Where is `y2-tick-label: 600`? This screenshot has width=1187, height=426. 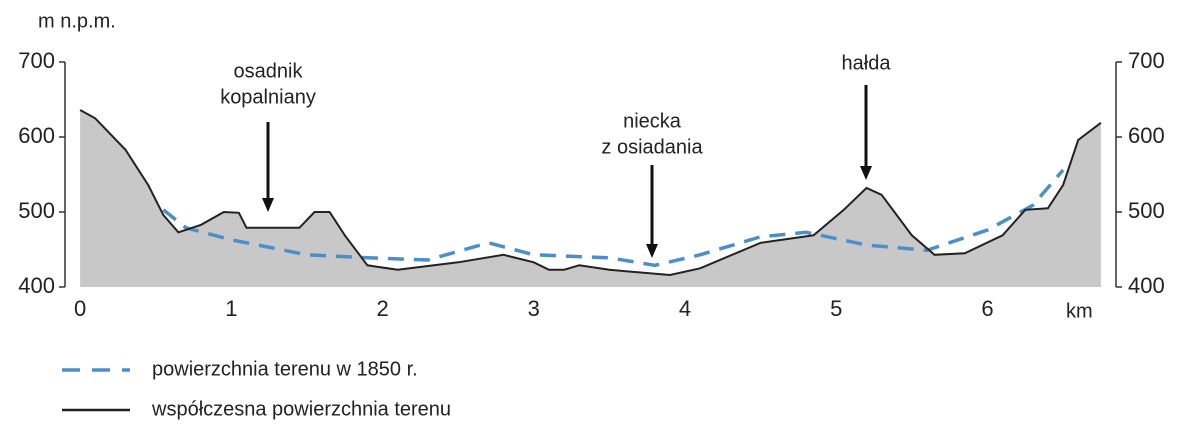 y2-tick-label: 600 is located at coordinates (1146, 135).